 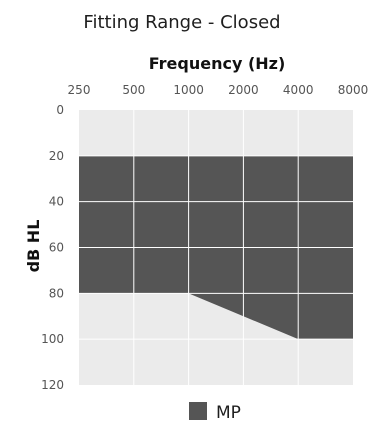 I want to click on y-tick-label: 100, so click(x=52, y=339).